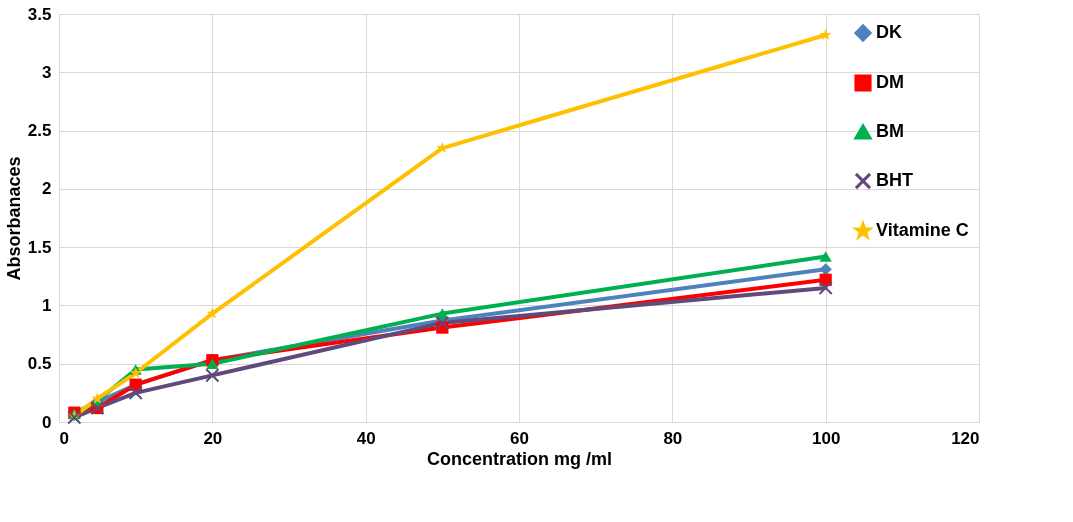  Describe the element at coordinates (519, 458) in the screenshot. I see `x-axis-title: Concentration mg /ml` at that location.